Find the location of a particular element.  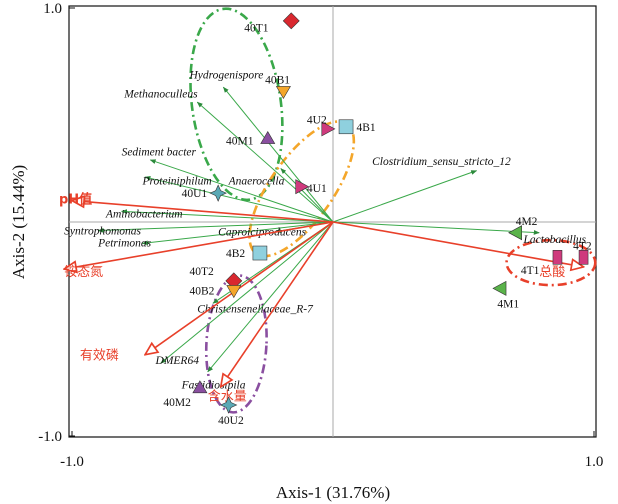

environment-label: pH值 is located at coordinates (75, 199).